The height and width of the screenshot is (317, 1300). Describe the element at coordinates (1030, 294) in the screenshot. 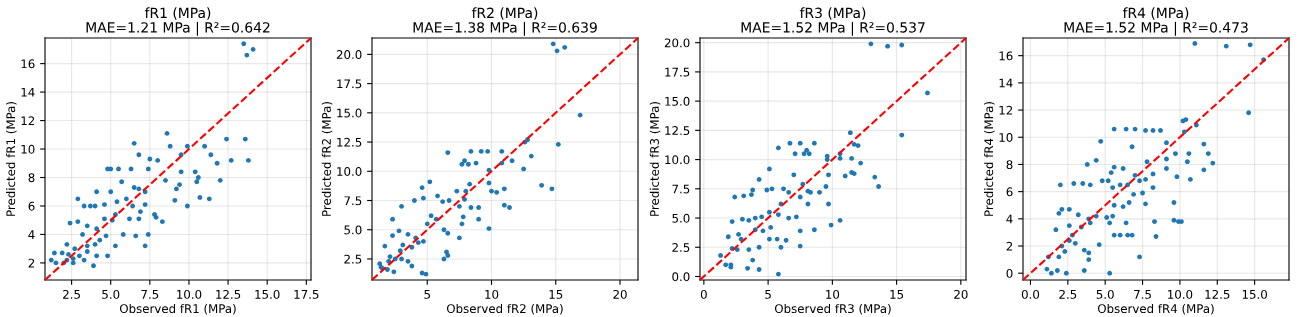

I see `x-tick-label: 0.0` at that location.